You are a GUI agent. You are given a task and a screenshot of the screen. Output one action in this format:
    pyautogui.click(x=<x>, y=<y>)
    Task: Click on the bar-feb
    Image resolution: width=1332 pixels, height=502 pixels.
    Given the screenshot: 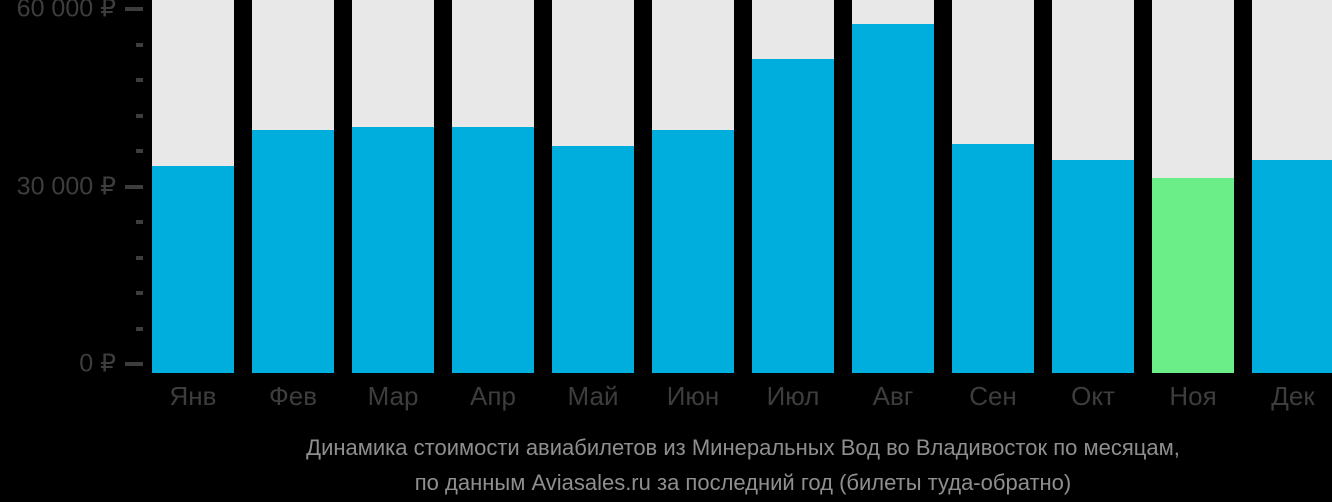 What is the action you would take?
    pyautogui.click(x=293, y=251)
    